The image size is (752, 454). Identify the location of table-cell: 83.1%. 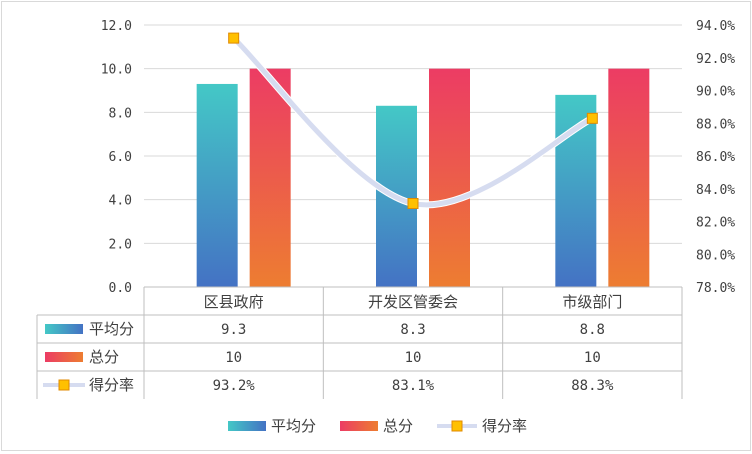
(413, 386).